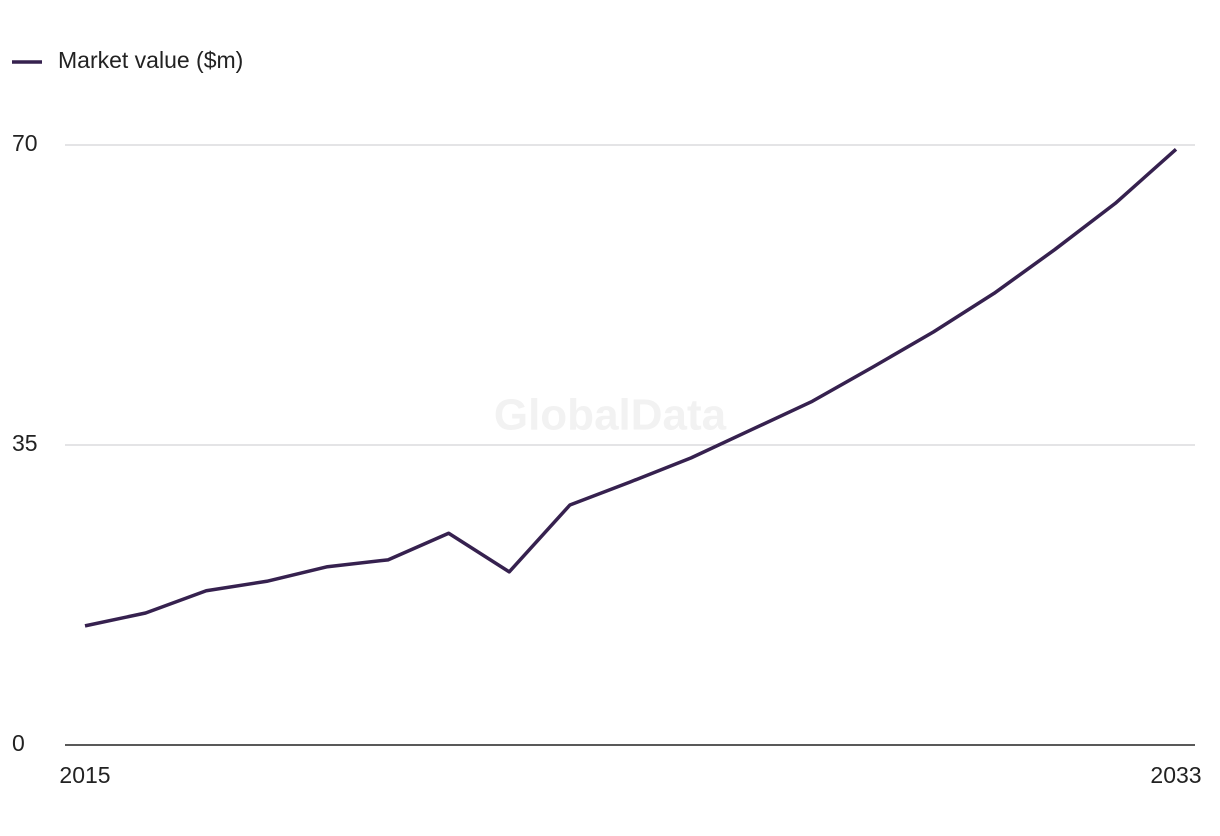 The image size is (1220, 836). I want to click on y-tick-label: 0, so click(18, 743).